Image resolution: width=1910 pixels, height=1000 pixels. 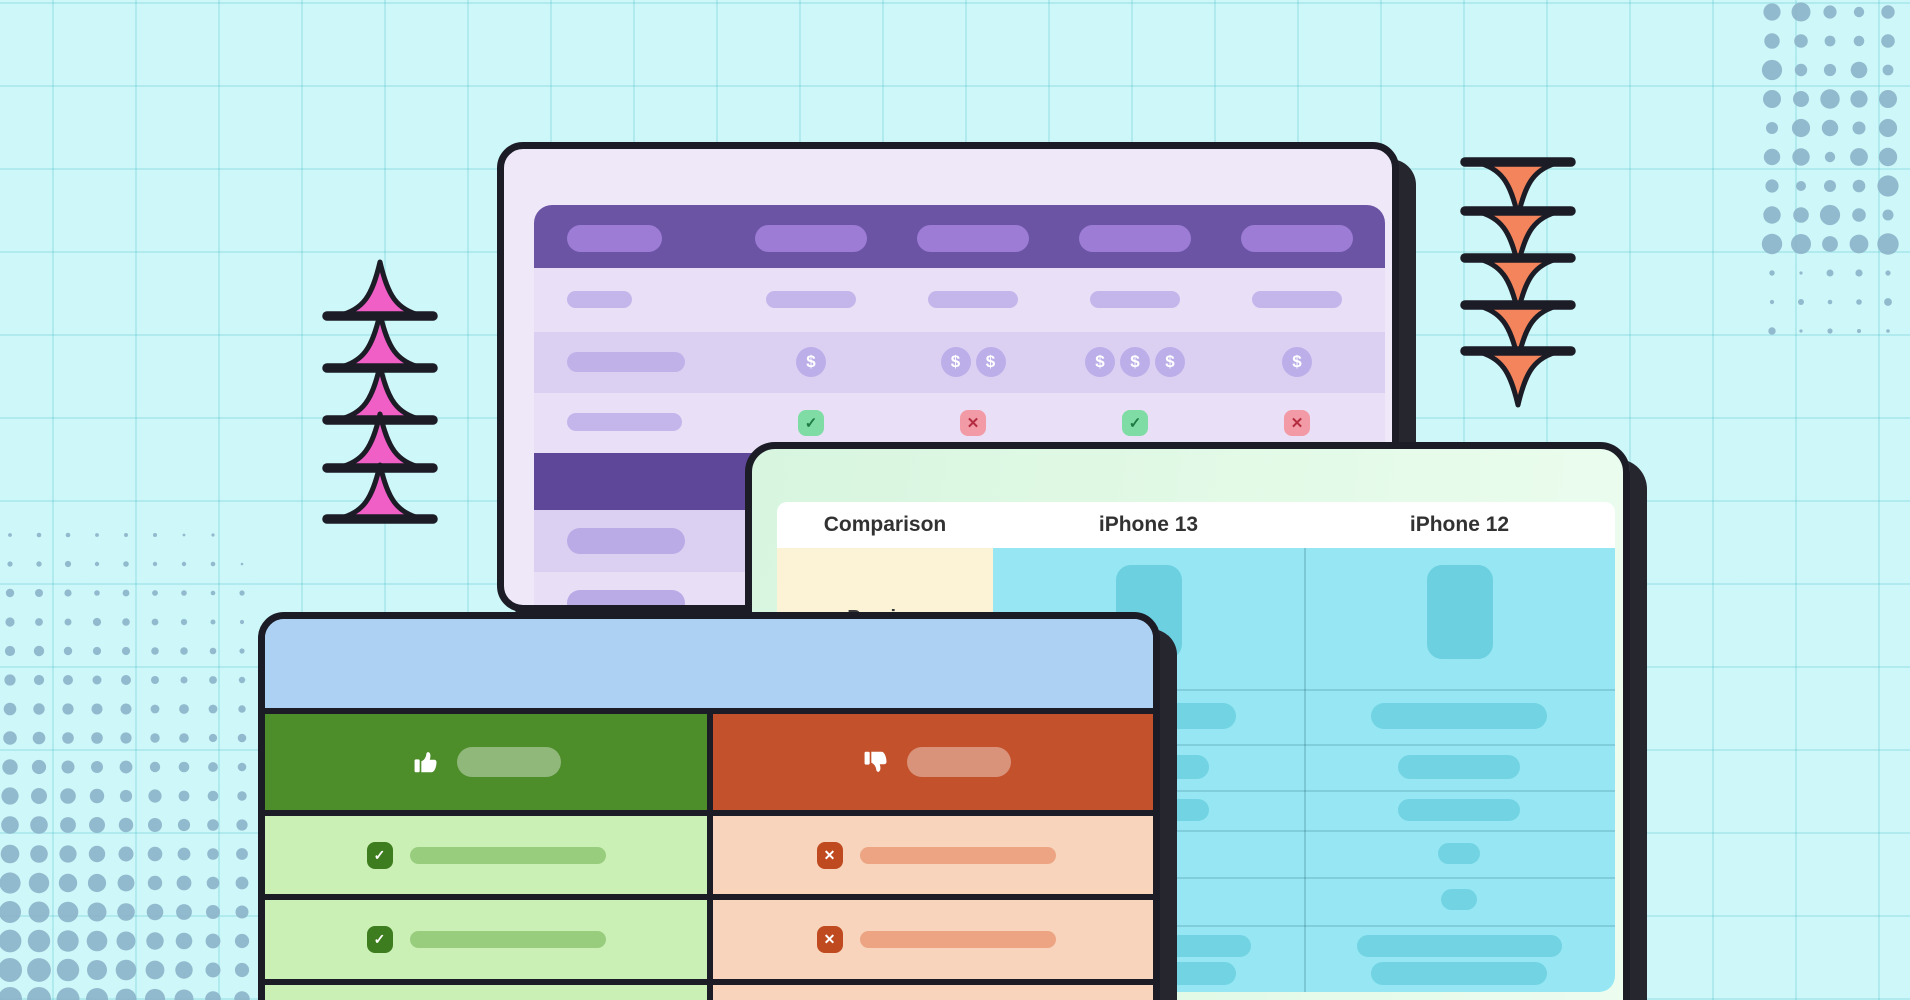 I want to click on pros-pill-placeholder, so click(x=507, y=855).